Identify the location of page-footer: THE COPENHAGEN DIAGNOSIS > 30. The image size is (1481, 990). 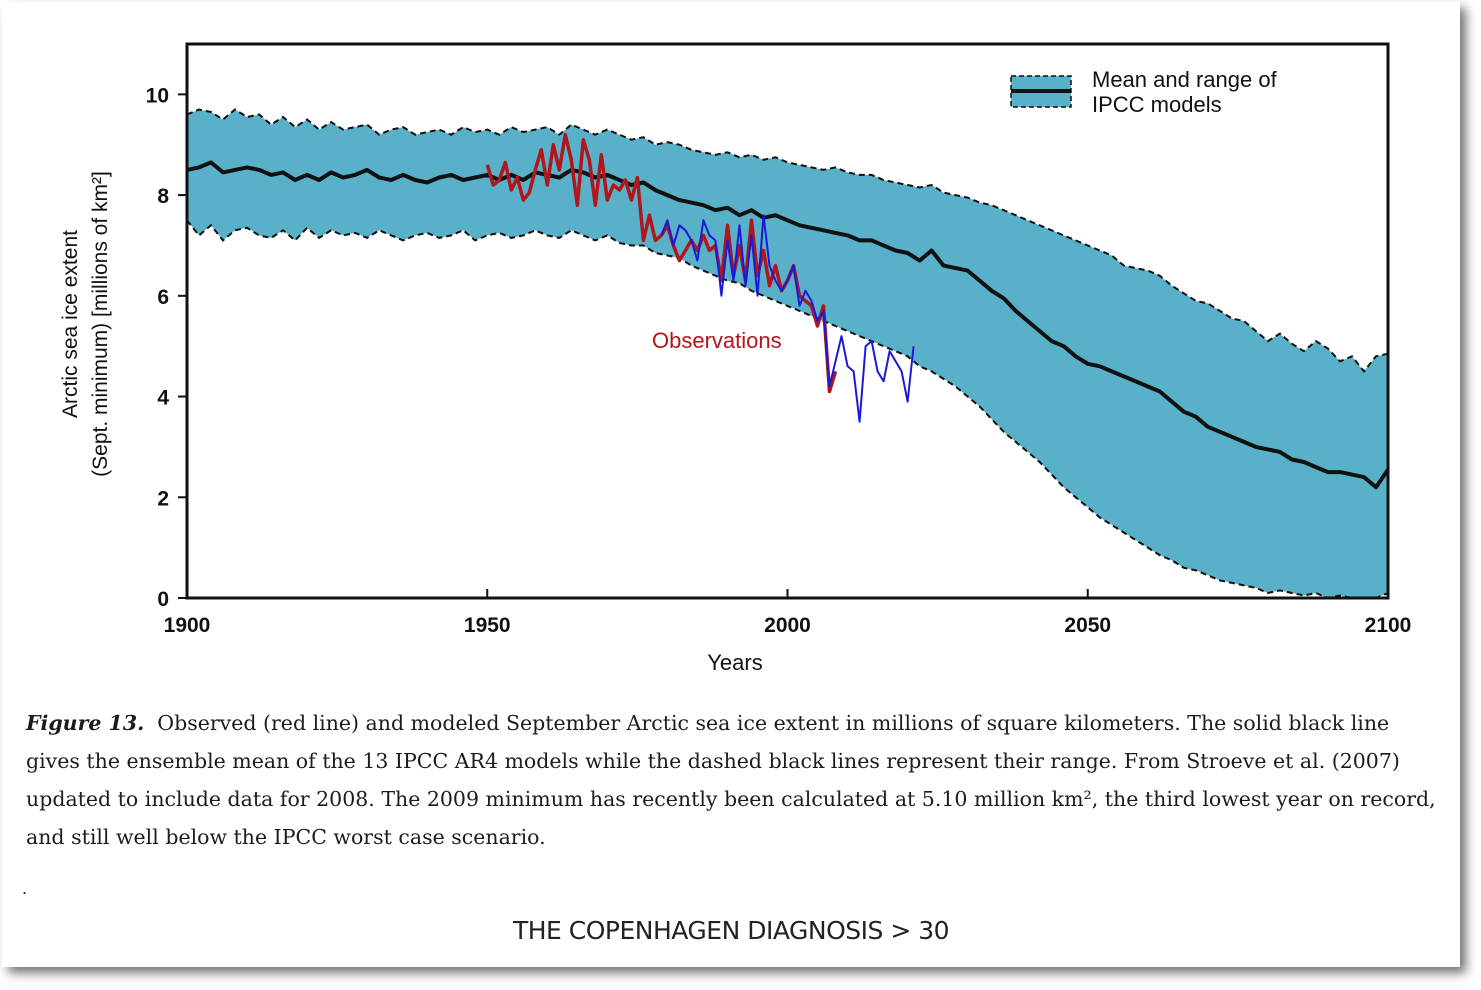
(731, 930).